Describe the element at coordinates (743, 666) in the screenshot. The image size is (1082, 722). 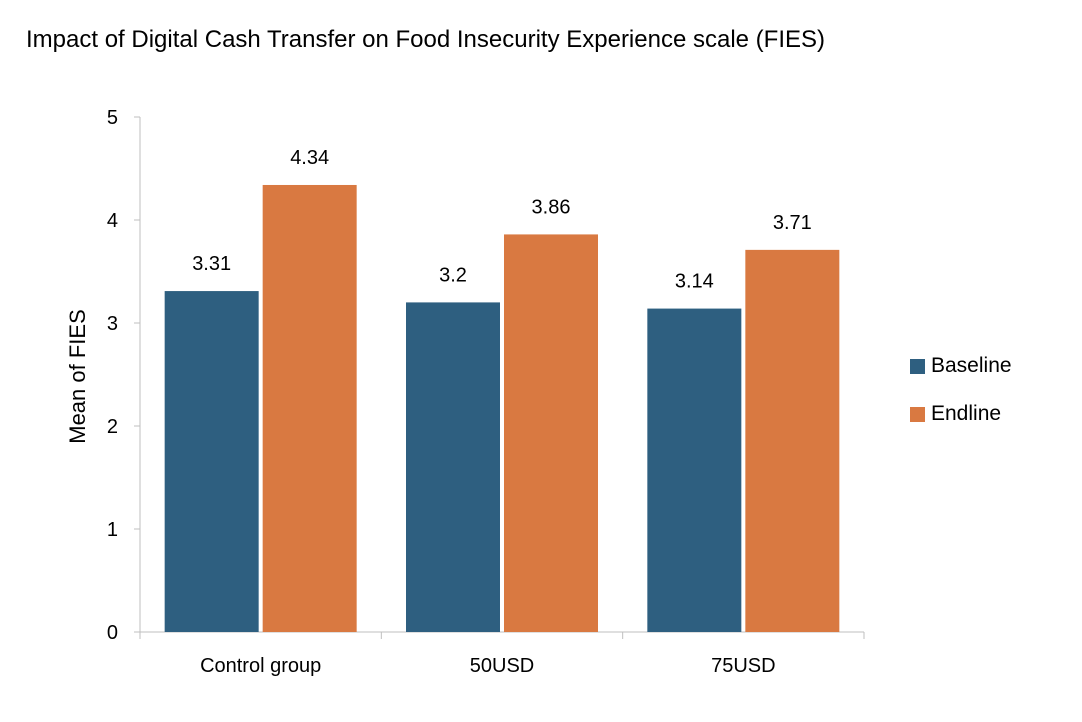
I see `x-tick-label: 75USD` at that location.